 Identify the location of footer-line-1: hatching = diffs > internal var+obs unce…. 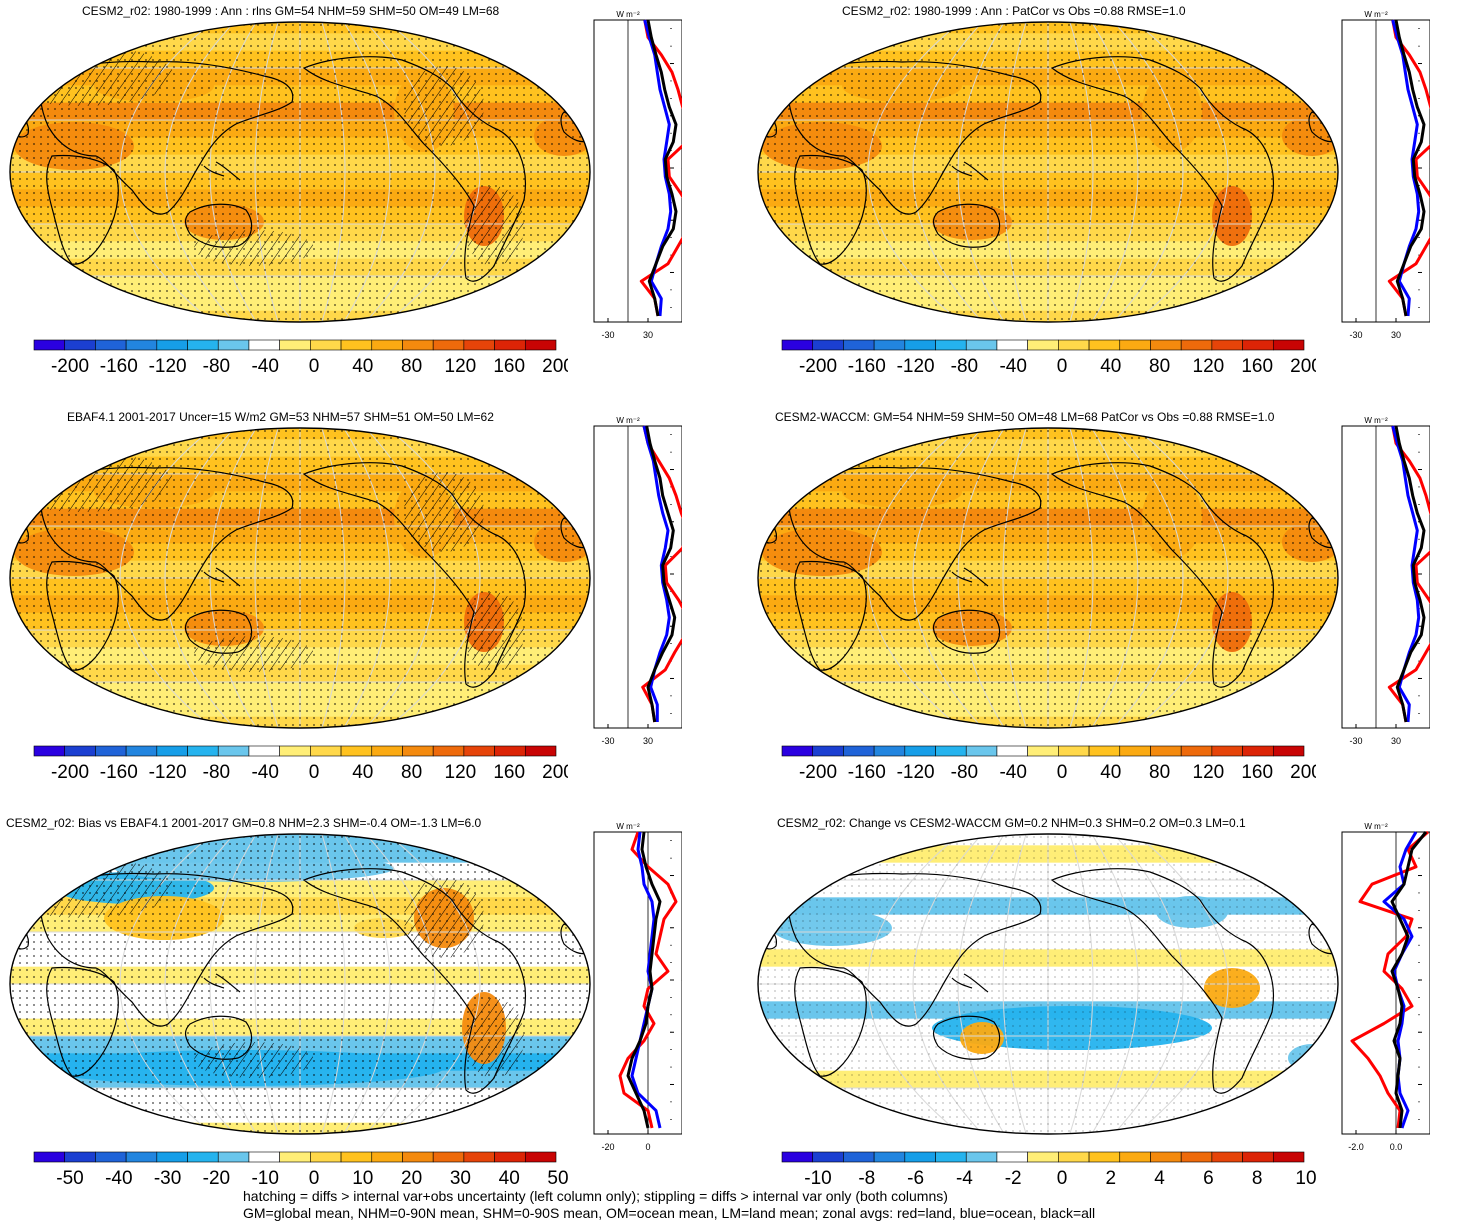
(595, 1196).